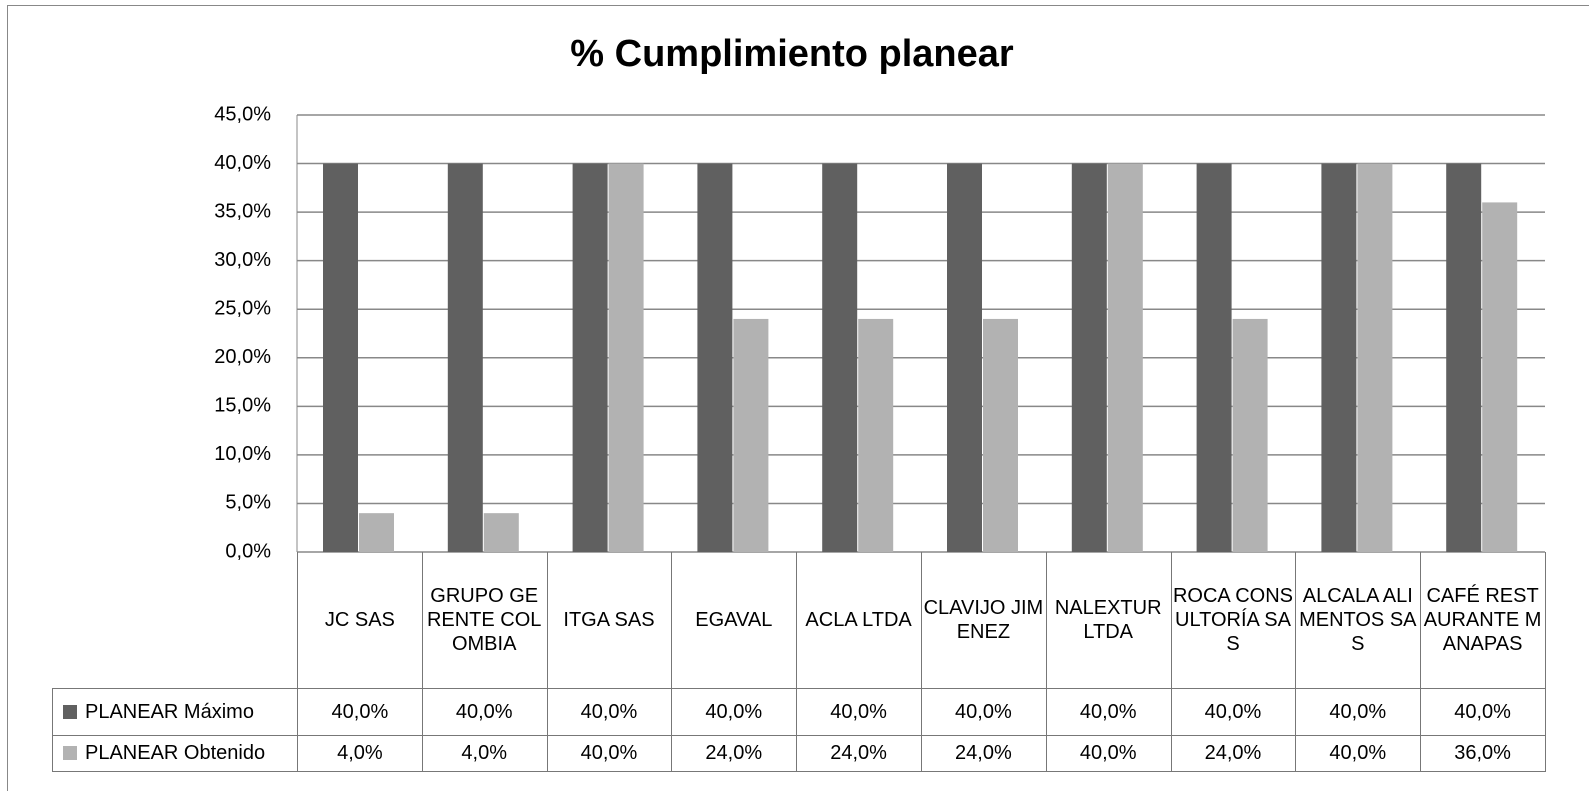 This screenshot has width=1589, height=791. I want to click on x-tick-label: ACLA LTDA, so click(859, 620).